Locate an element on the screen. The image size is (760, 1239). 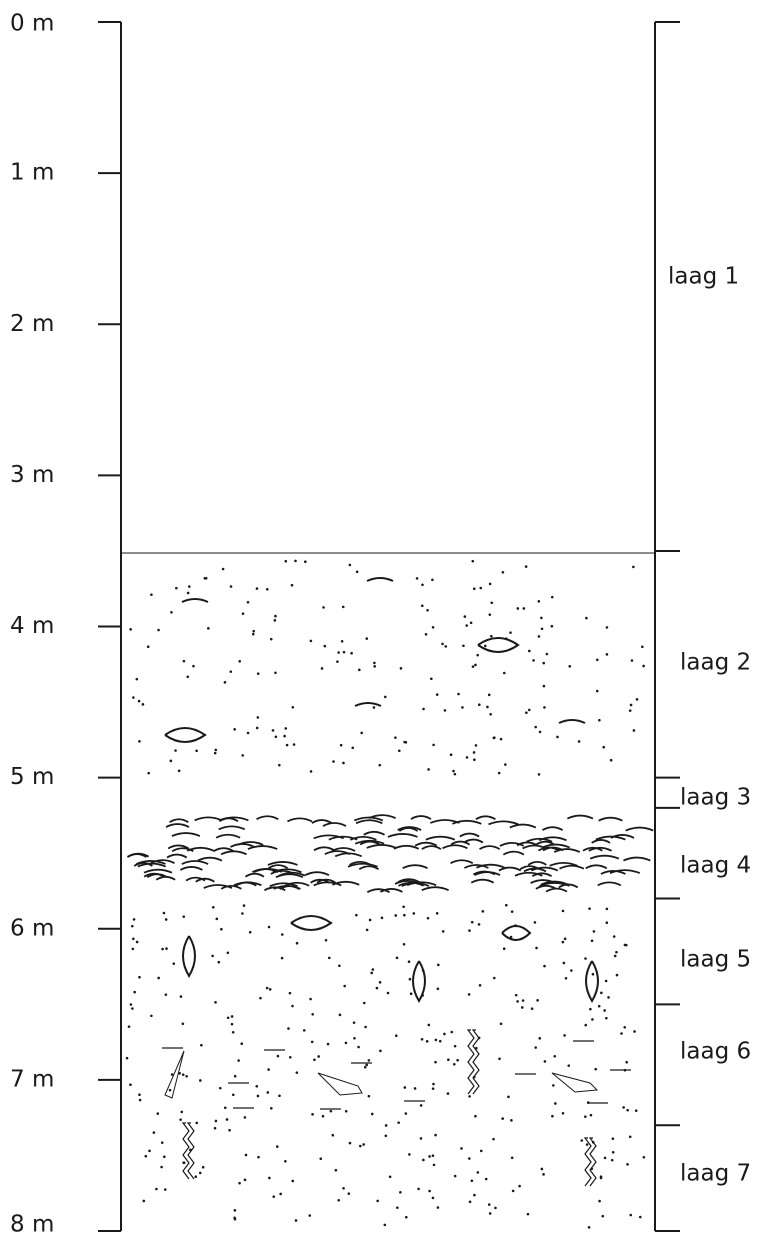
lens is located at coordinates (189, 956).